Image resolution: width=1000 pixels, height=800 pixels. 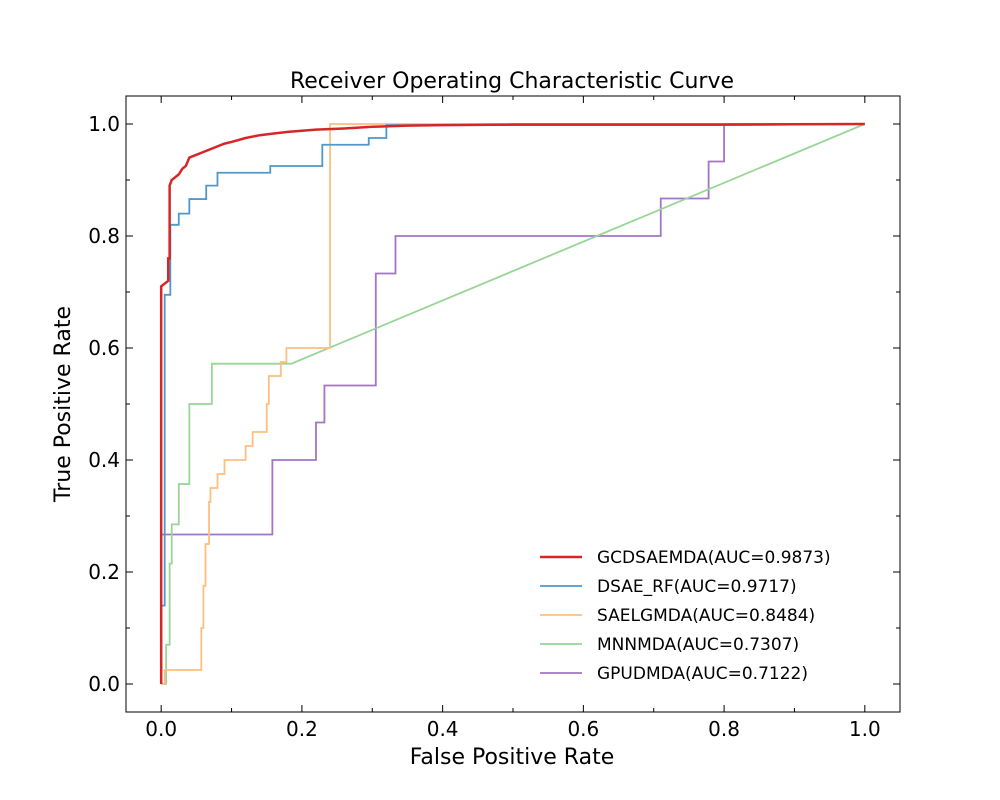 What do you see at coordinates (104, 124) in the screenshot?
I see `y-tick-label: 1.0` at bounding box center [104, 124].